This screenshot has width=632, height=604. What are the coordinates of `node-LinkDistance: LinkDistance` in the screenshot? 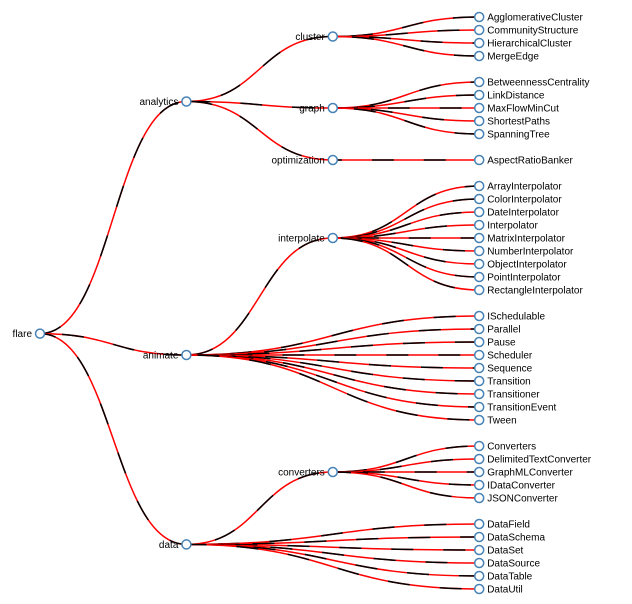 It's located at (509, 95).